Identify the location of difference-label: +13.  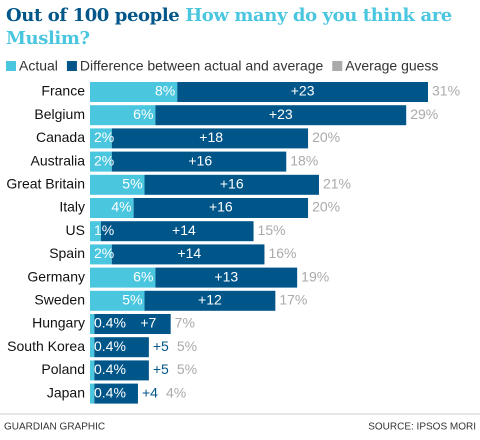
(226, 276).